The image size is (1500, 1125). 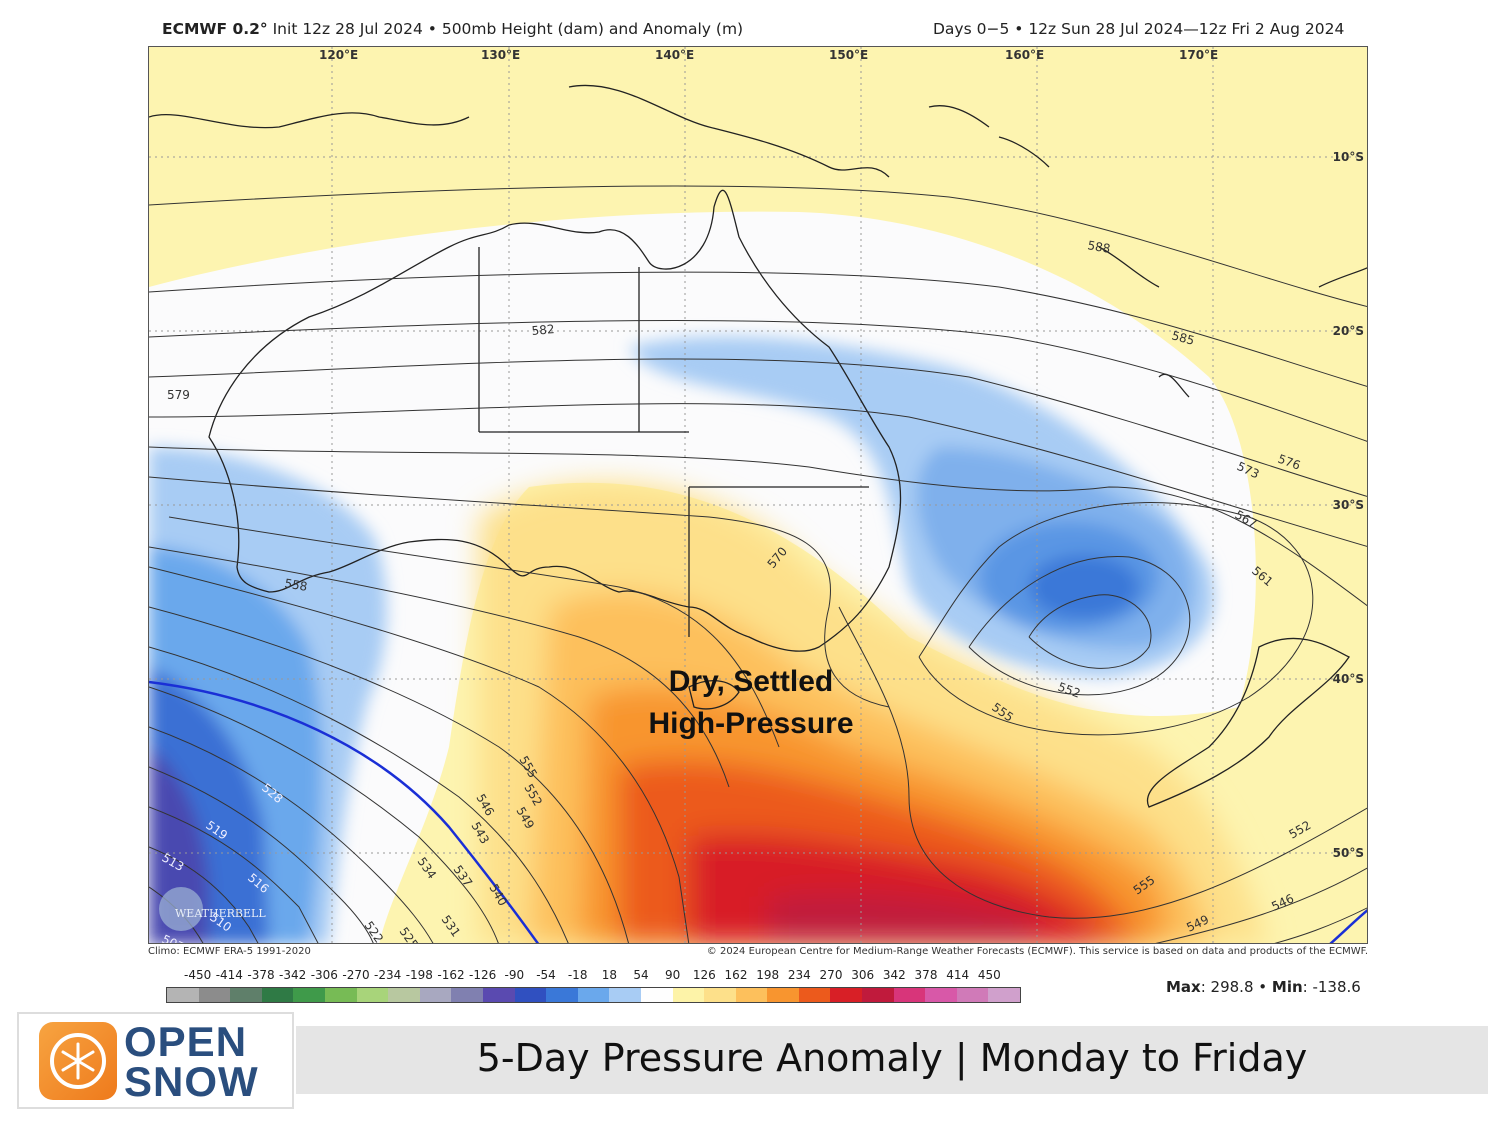 What do you see at coordinates (419, 975) in the screenshot?
I see `colorbar-tick-label: -198` at bounding box center [419, 975].